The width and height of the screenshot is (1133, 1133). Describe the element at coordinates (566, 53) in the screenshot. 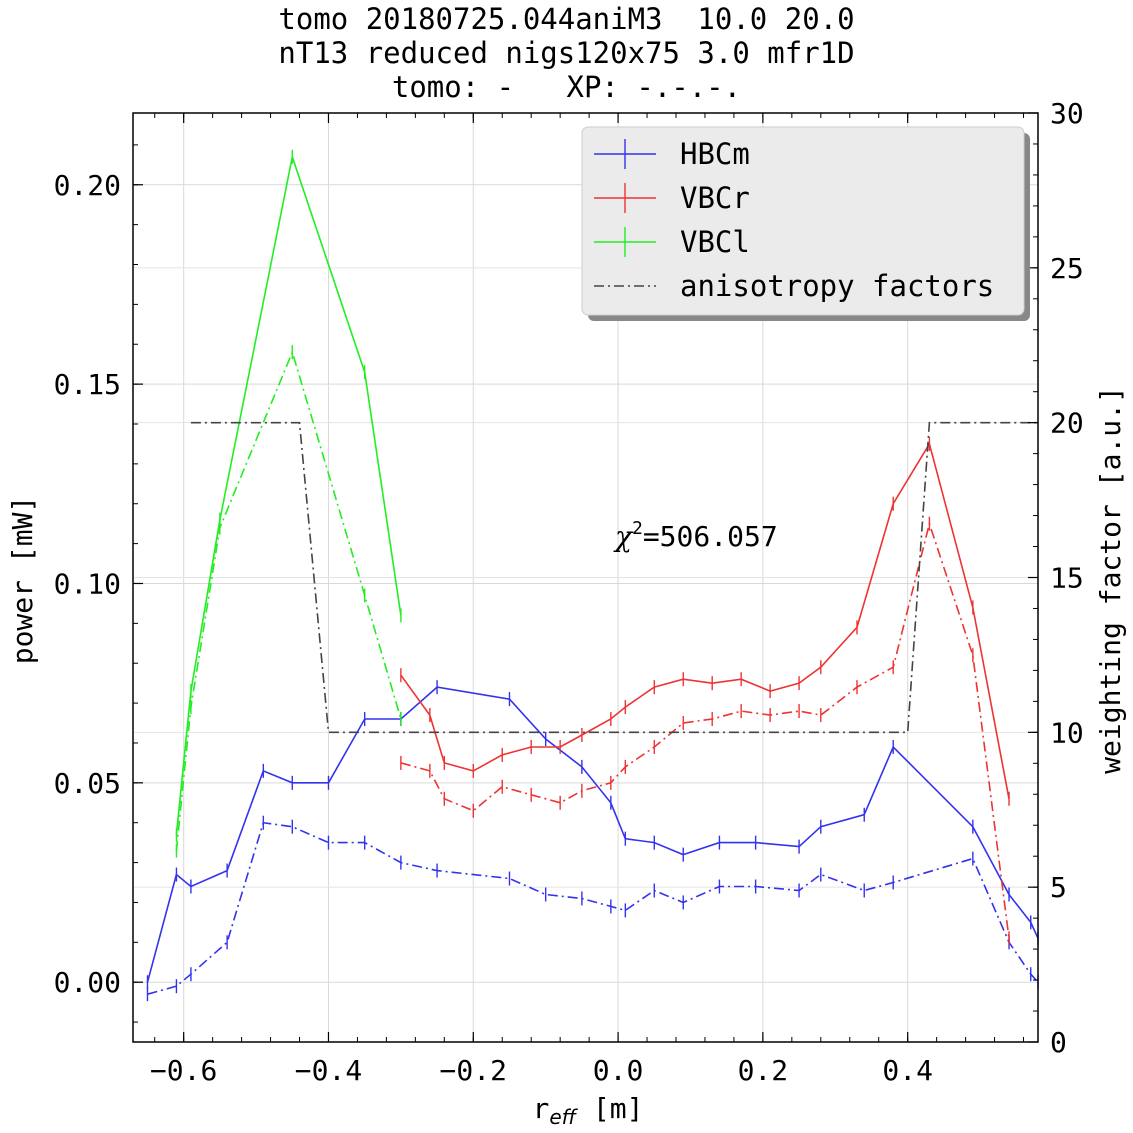

I see `chart-title-line-2: nT13 reduced nigs120x75 3.0 mfr1D` at that location.